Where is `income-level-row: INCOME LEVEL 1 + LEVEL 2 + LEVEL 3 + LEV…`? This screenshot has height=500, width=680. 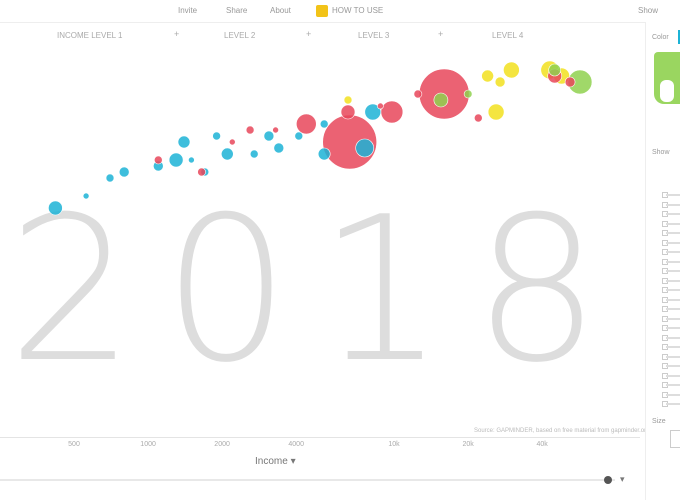 income-level-row: INCOME LEVEL 1 + LEVEL 2 + LEVEL 3 + LEV… is located at coordinates (320, 35).